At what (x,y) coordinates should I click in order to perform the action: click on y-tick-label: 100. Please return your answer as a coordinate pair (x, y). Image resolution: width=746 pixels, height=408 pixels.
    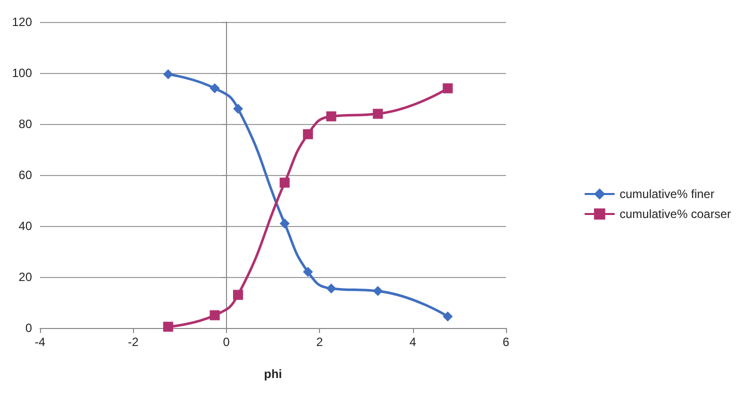
    Looking at the image, I should click on (22, 73).